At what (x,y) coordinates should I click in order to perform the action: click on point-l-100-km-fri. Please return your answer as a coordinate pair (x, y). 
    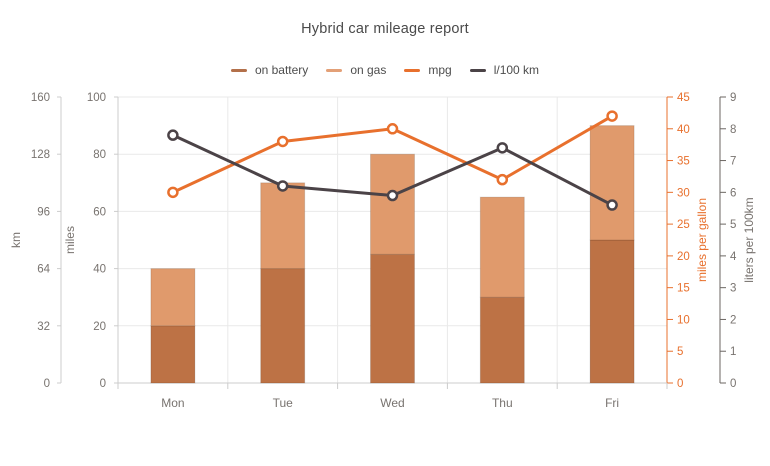
    Looking at the image, I should click on (612, 205).